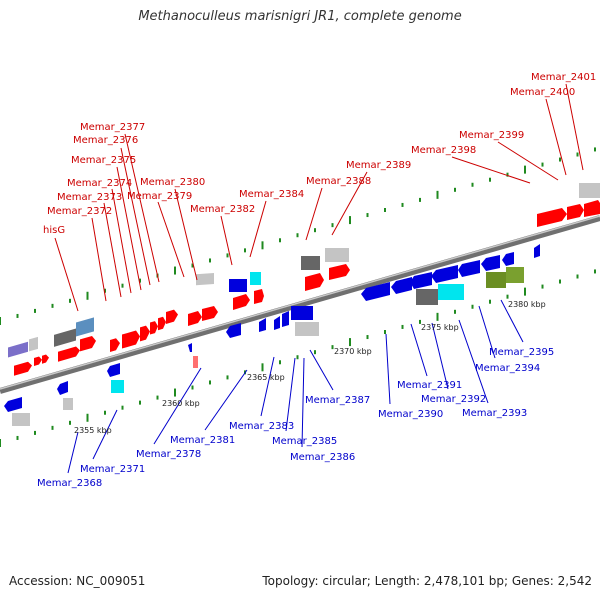  I want to click on gene-label: Memar_2387, so click(337, 400).